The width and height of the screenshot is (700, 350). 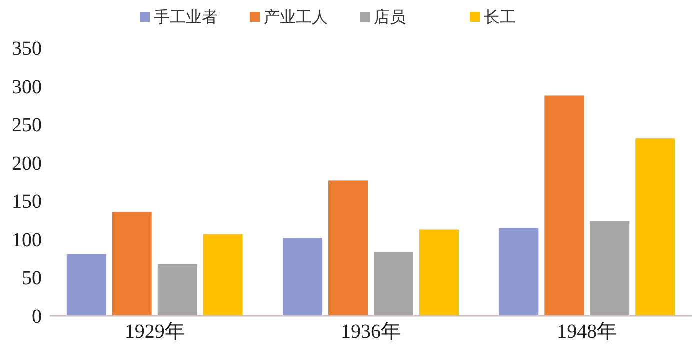 What do you see at coordinates (27, 202) in the screenshot?
I see `y-tick-label: 150` at bounding box center [27, 202].